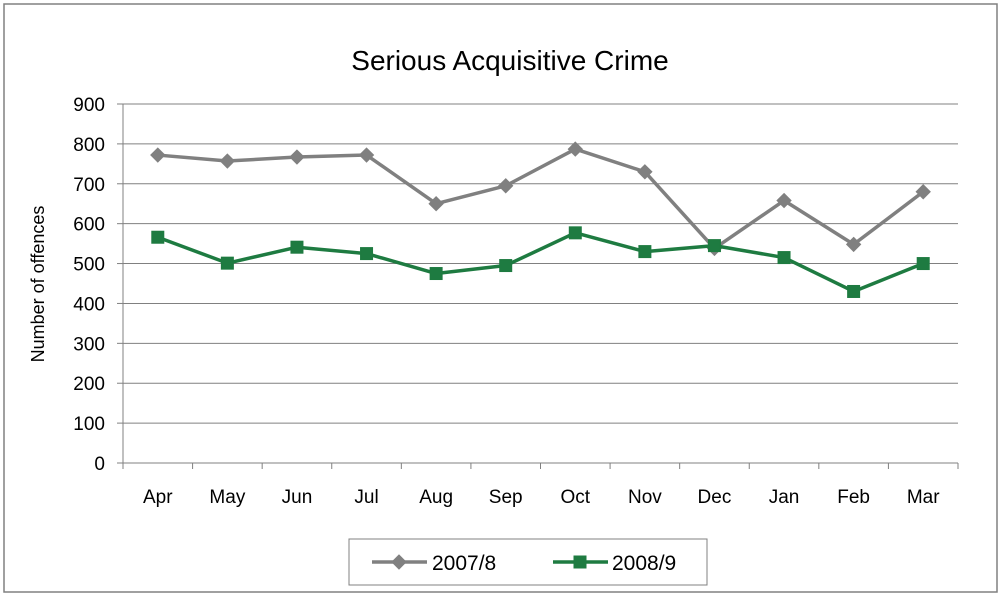  Describe the element at coordinates (923, 497) in the screenshot. I see `x-tick-label: Mar` at that location.